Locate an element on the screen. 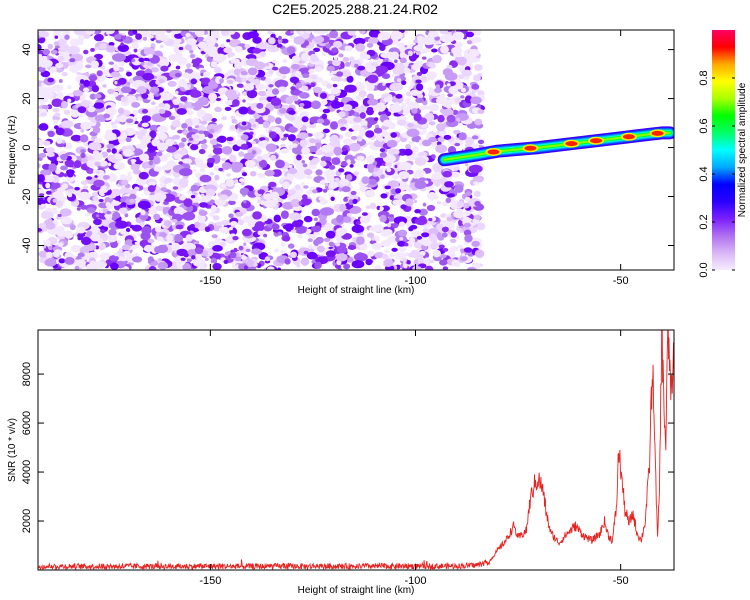 Image resolution: width=750 pixels, height=600 pixels. y-tick-label: 2000 is located at coordinates (27, 521).